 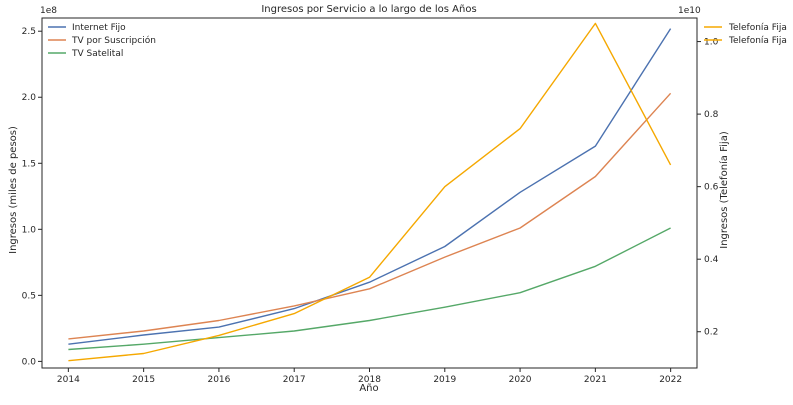 What do you see at coordinates (29, 98) in the screenshot?
I see `left-y-tick-label: 2.0` at bounding box center [29, 98].